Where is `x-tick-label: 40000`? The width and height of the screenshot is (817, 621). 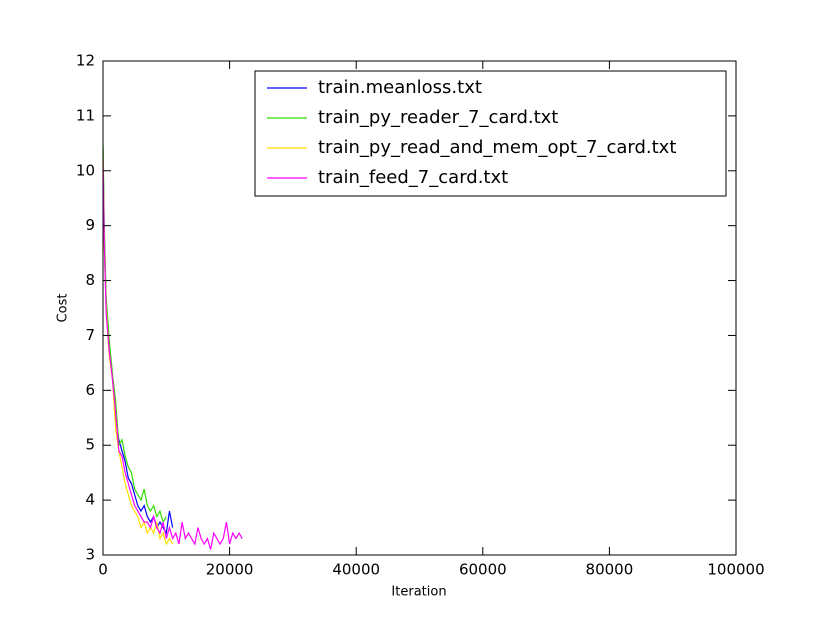
x-tick-label: 40000 is located at coordinates (356, 570).